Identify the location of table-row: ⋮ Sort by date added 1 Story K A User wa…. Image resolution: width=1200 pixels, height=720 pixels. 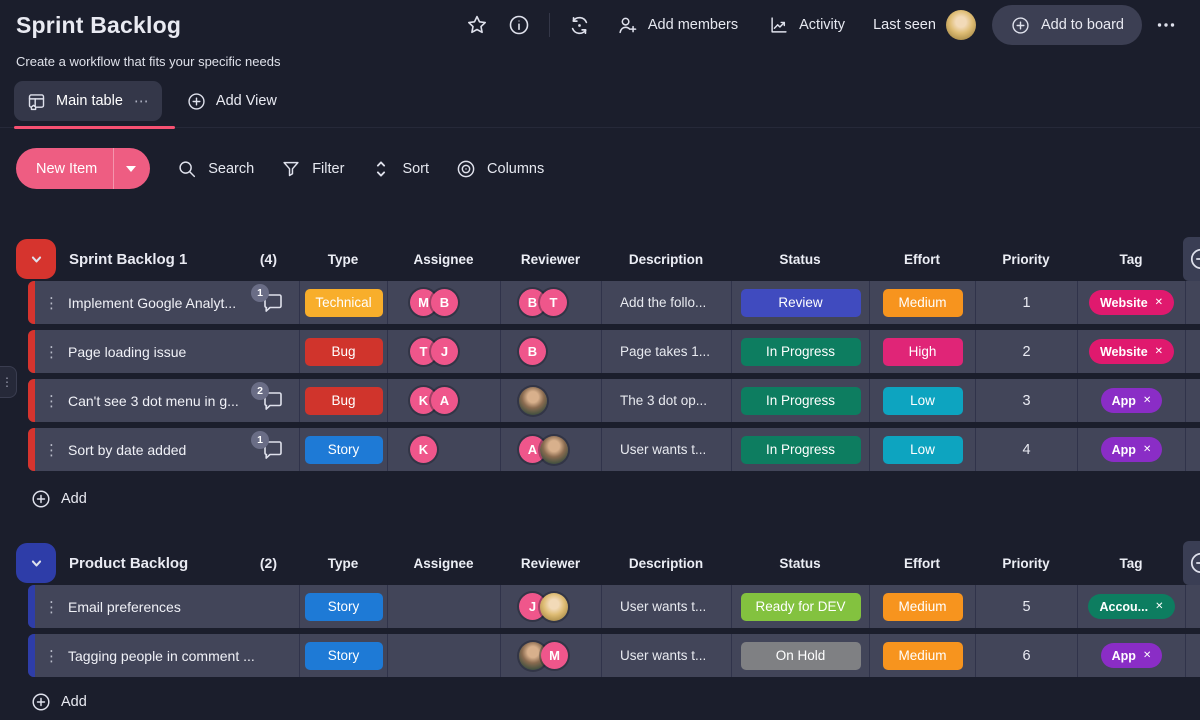
(614, 449).